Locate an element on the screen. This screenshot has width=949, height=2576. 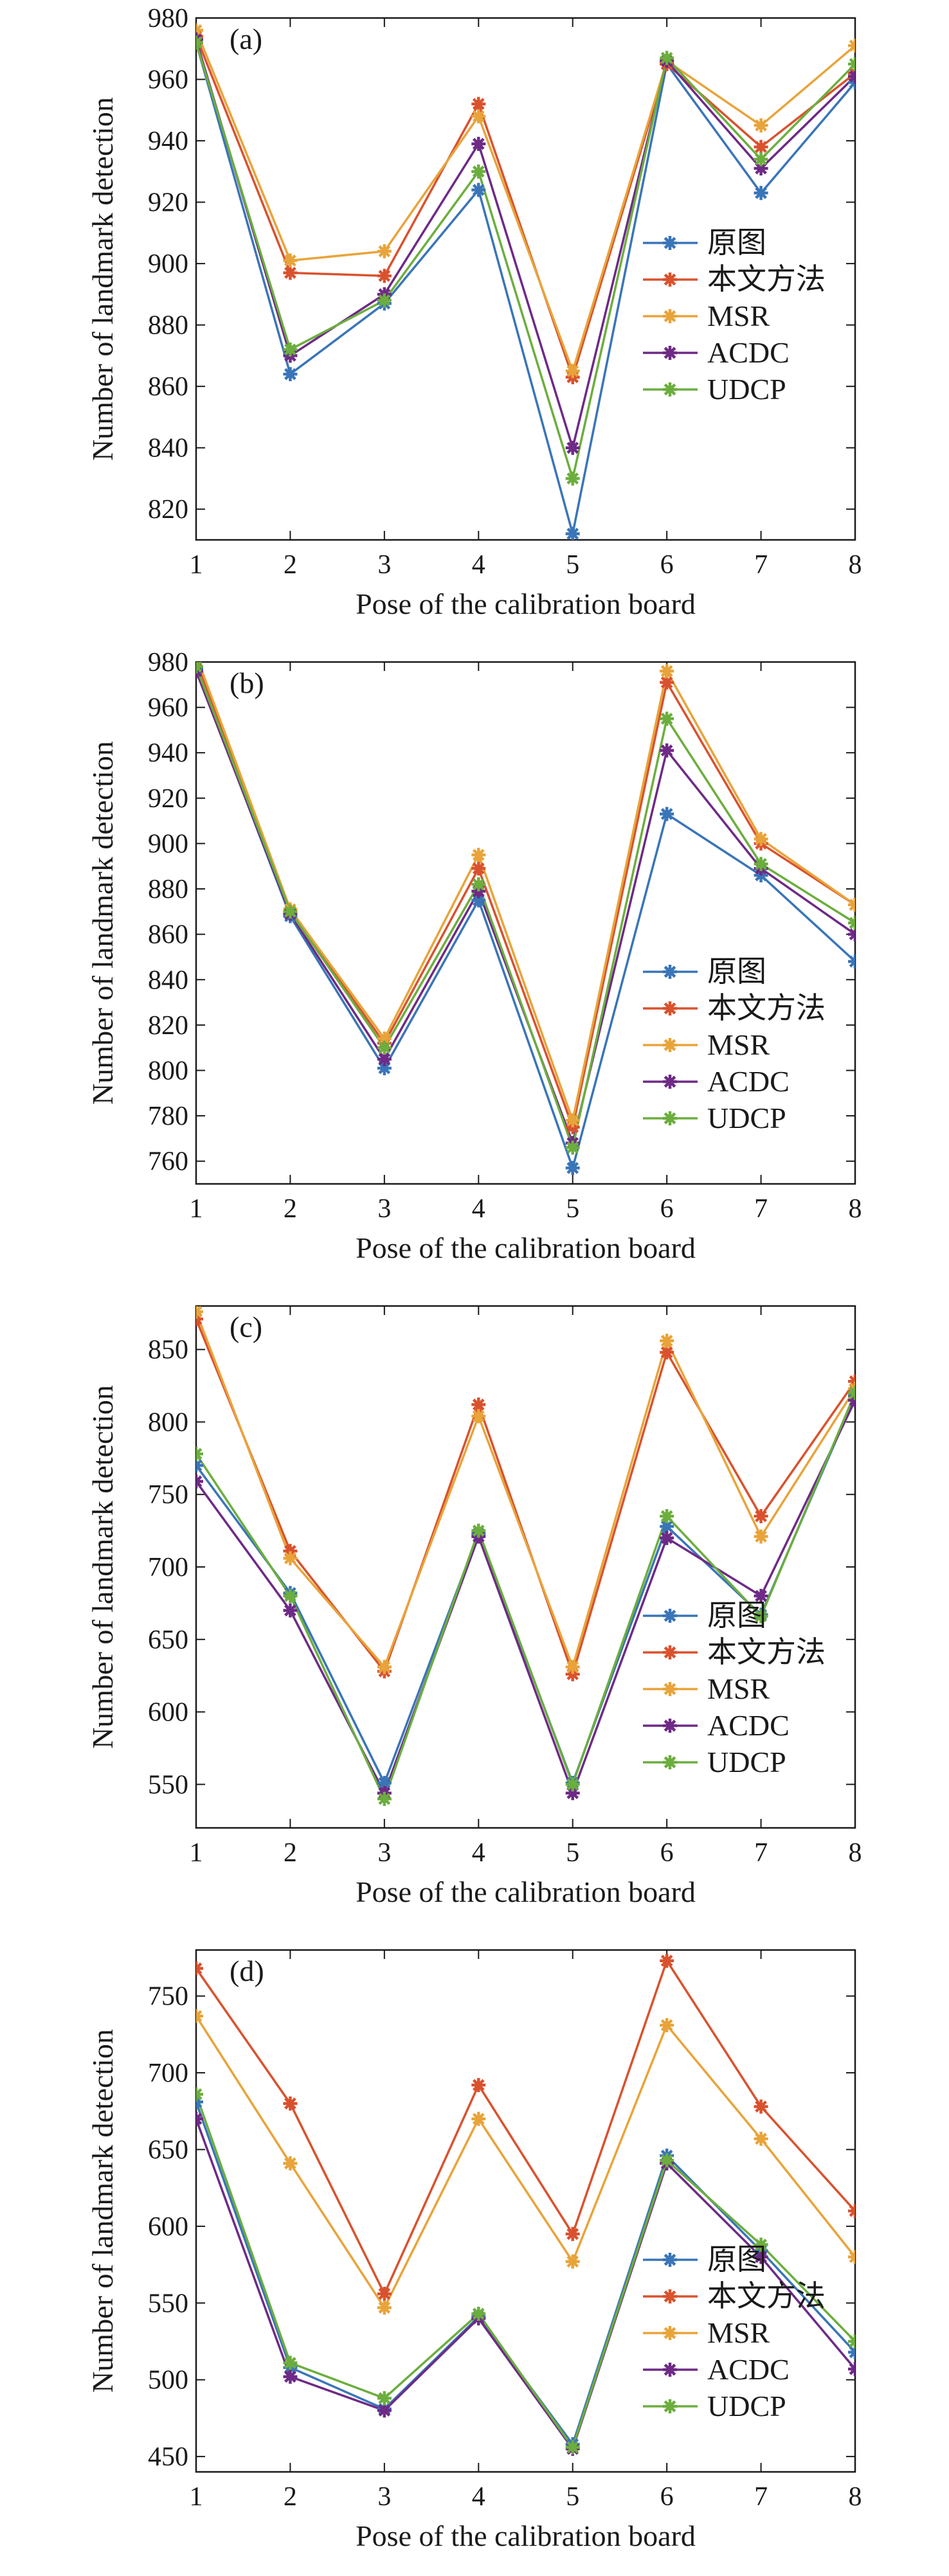
x-tick-label: 5 is located at coordinates (572, 1209).